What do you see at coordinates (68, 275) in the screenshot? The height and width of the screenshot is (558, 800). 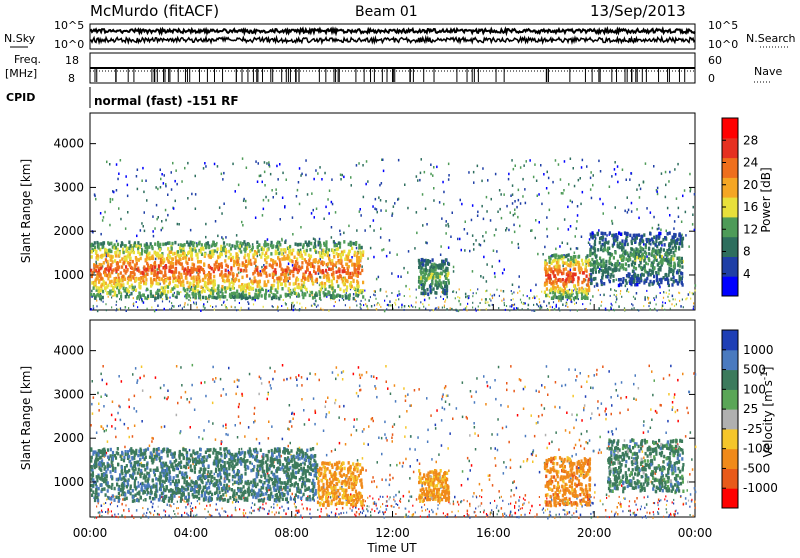 I see `y-tick-label: 1000` at bounding box center [68, 275].